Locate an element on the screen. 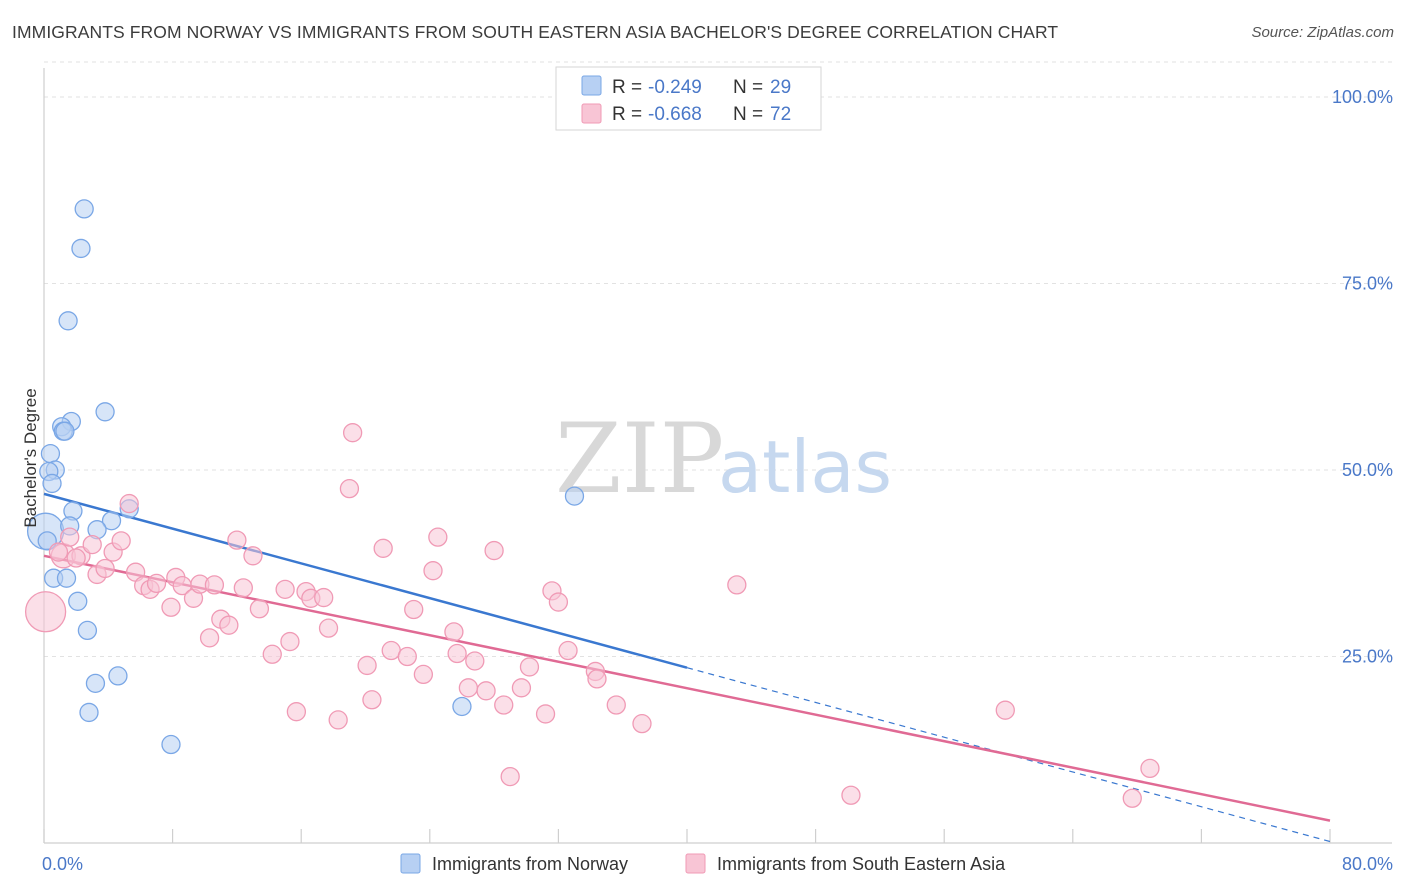 Image resolution: width=1406 pixels, height=892 pixels. x-tick-labels: 0.0% 80.0% is located at coordinates (717, 864).